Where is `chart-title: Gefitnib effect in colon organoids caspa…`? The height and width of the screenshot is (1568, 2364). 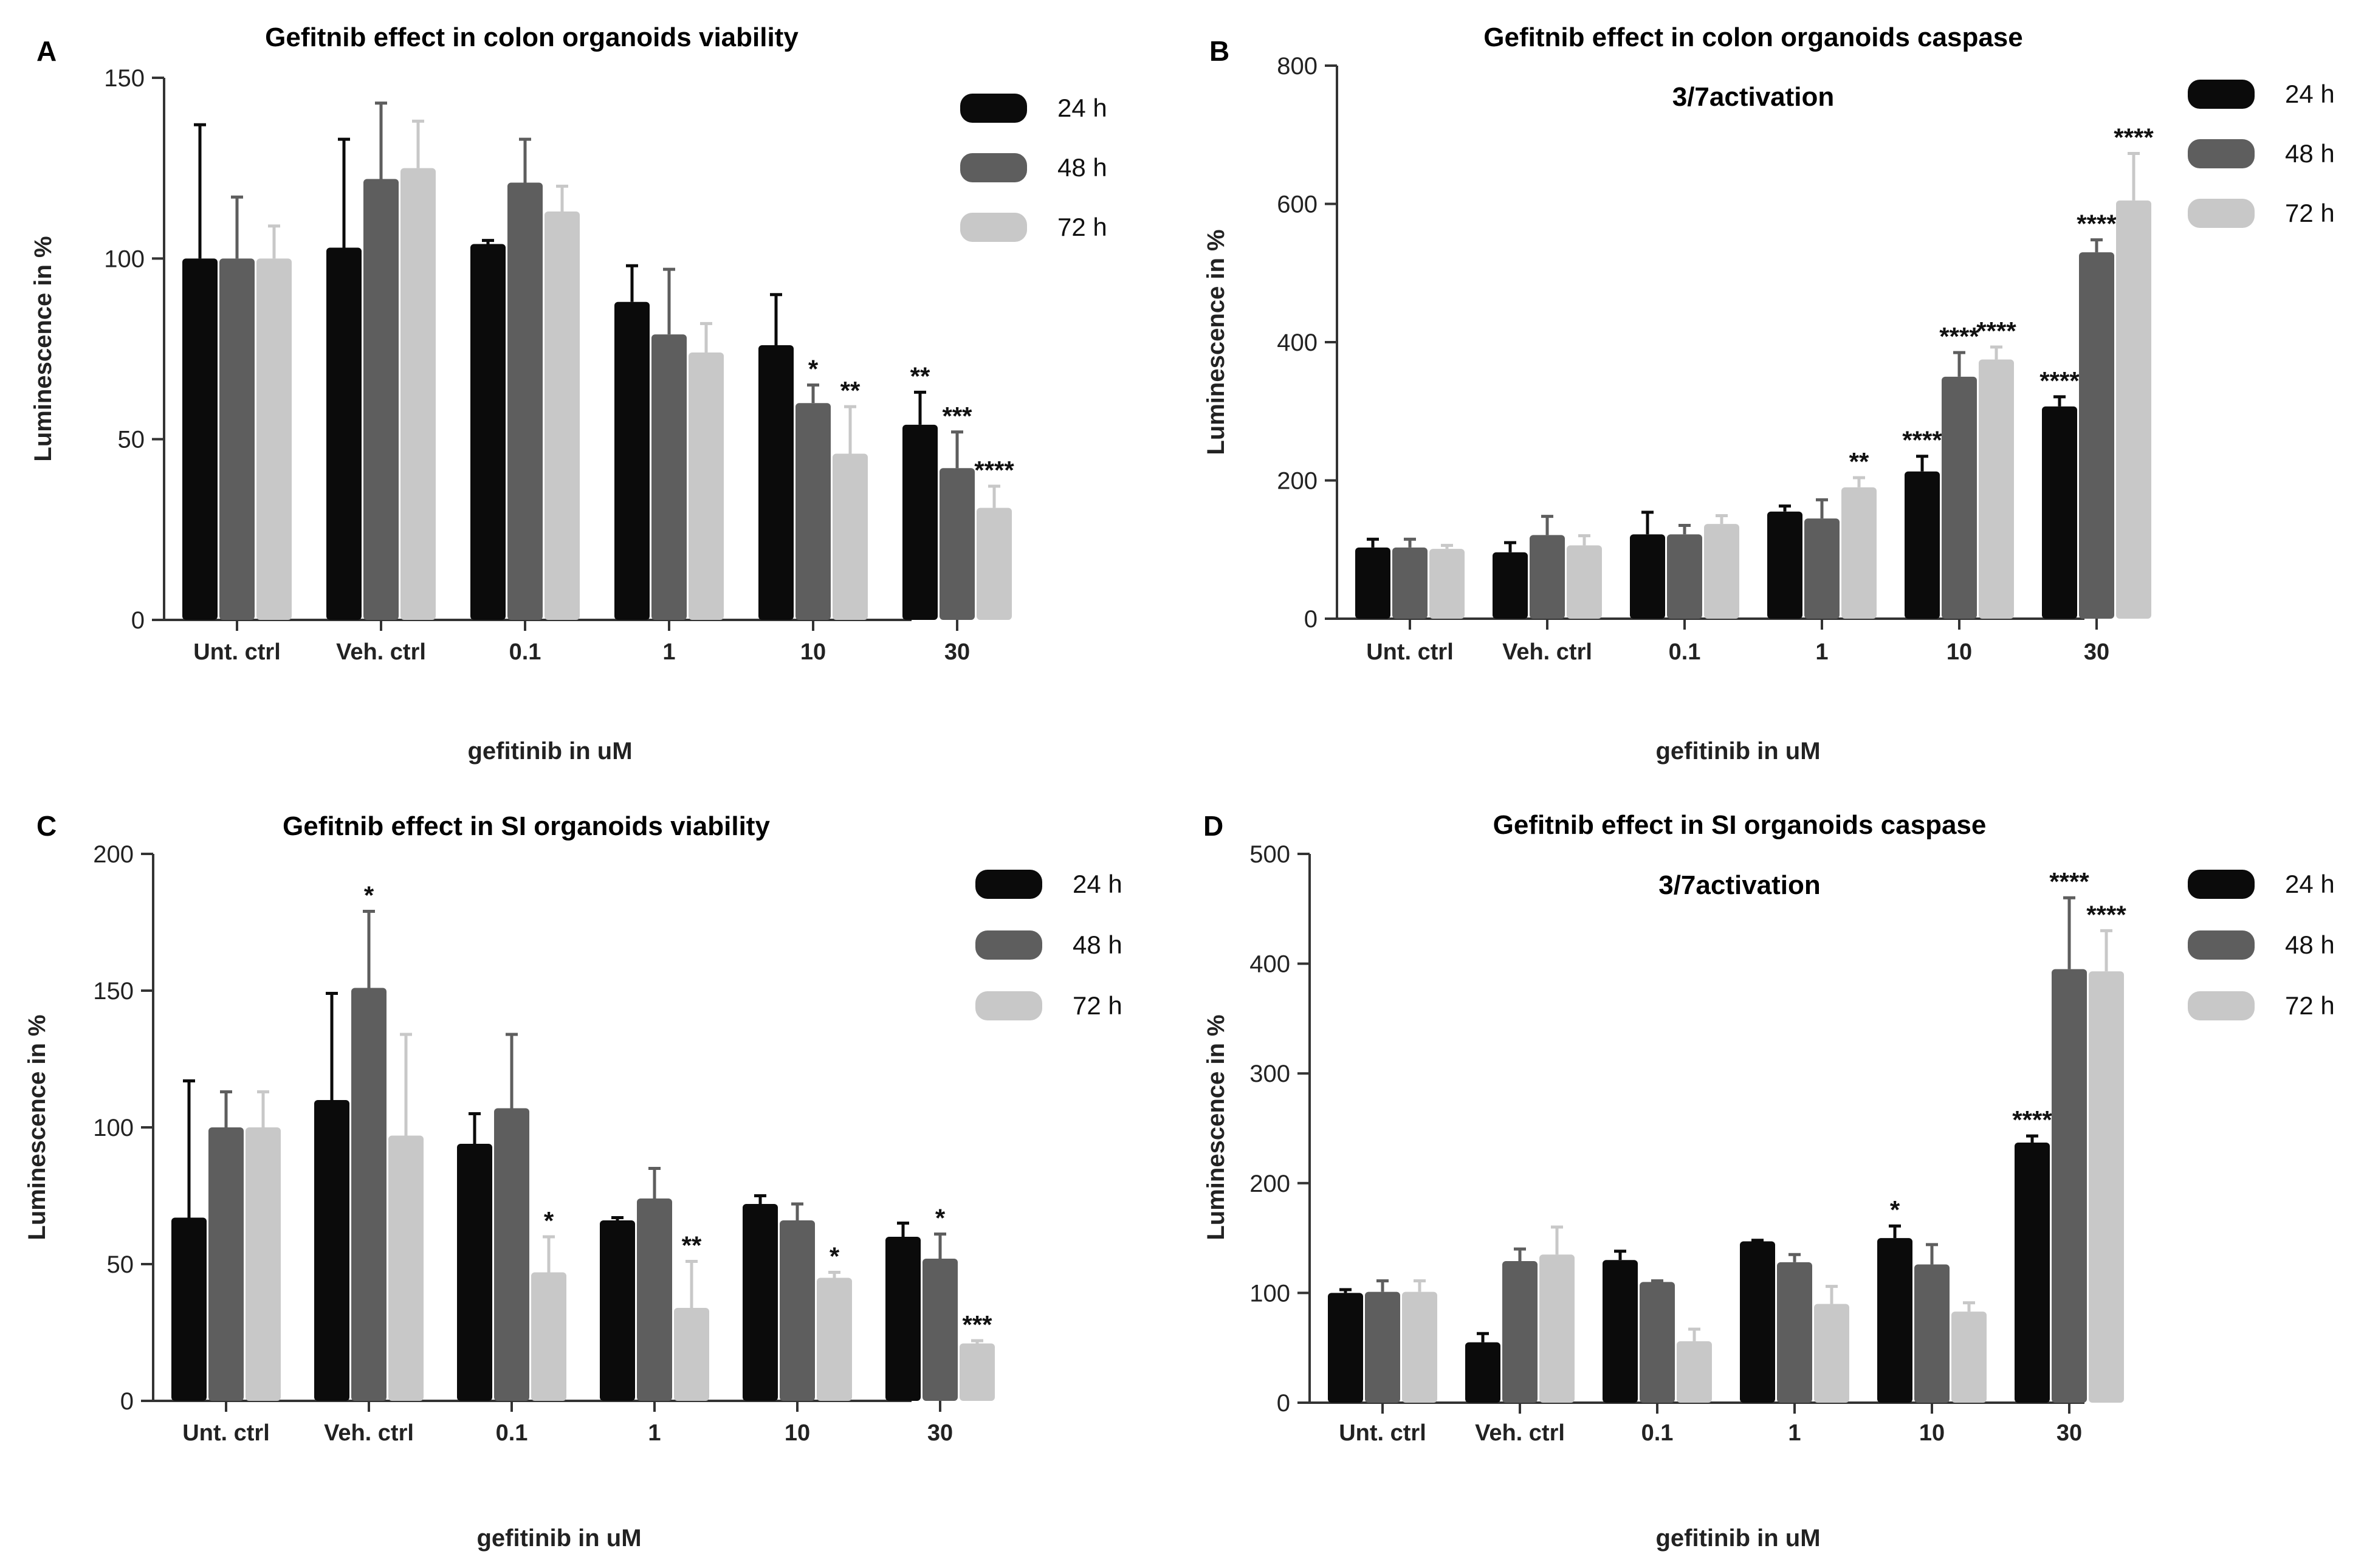
chart-title: Gefitnib effect in colon organoids caspa… is located at coordinates (1753, 37).